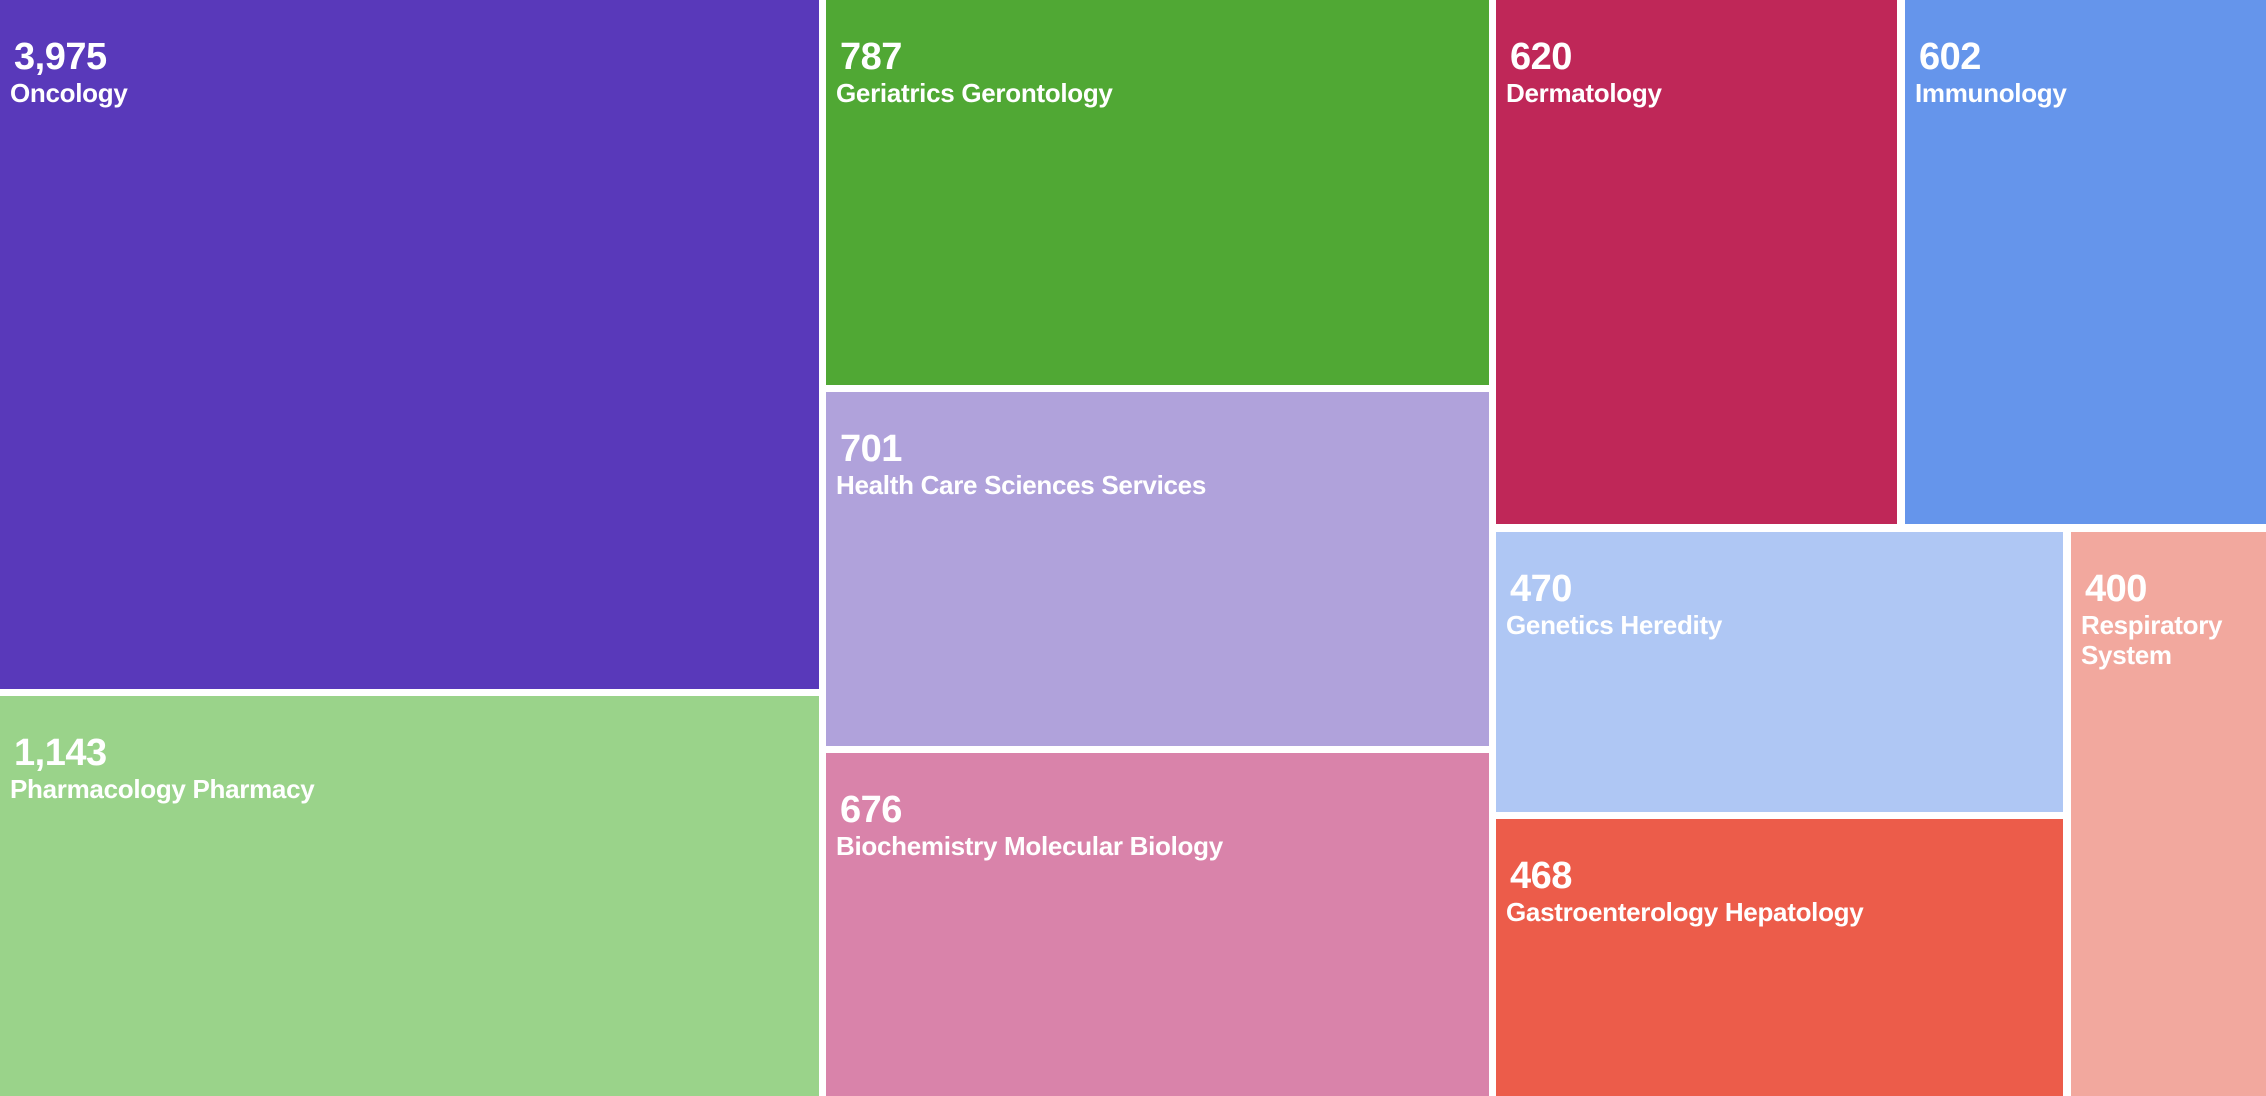  I want to click on tile-value: 1,143, so click(60, 753).